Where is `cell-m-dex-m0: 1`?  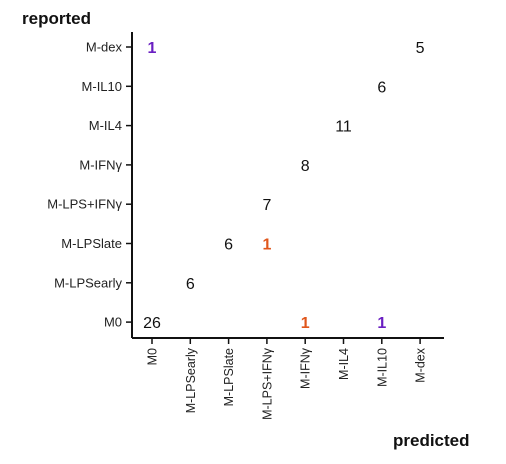 cell-m-dex-m0: 1 is located at coordinates (152, 48).